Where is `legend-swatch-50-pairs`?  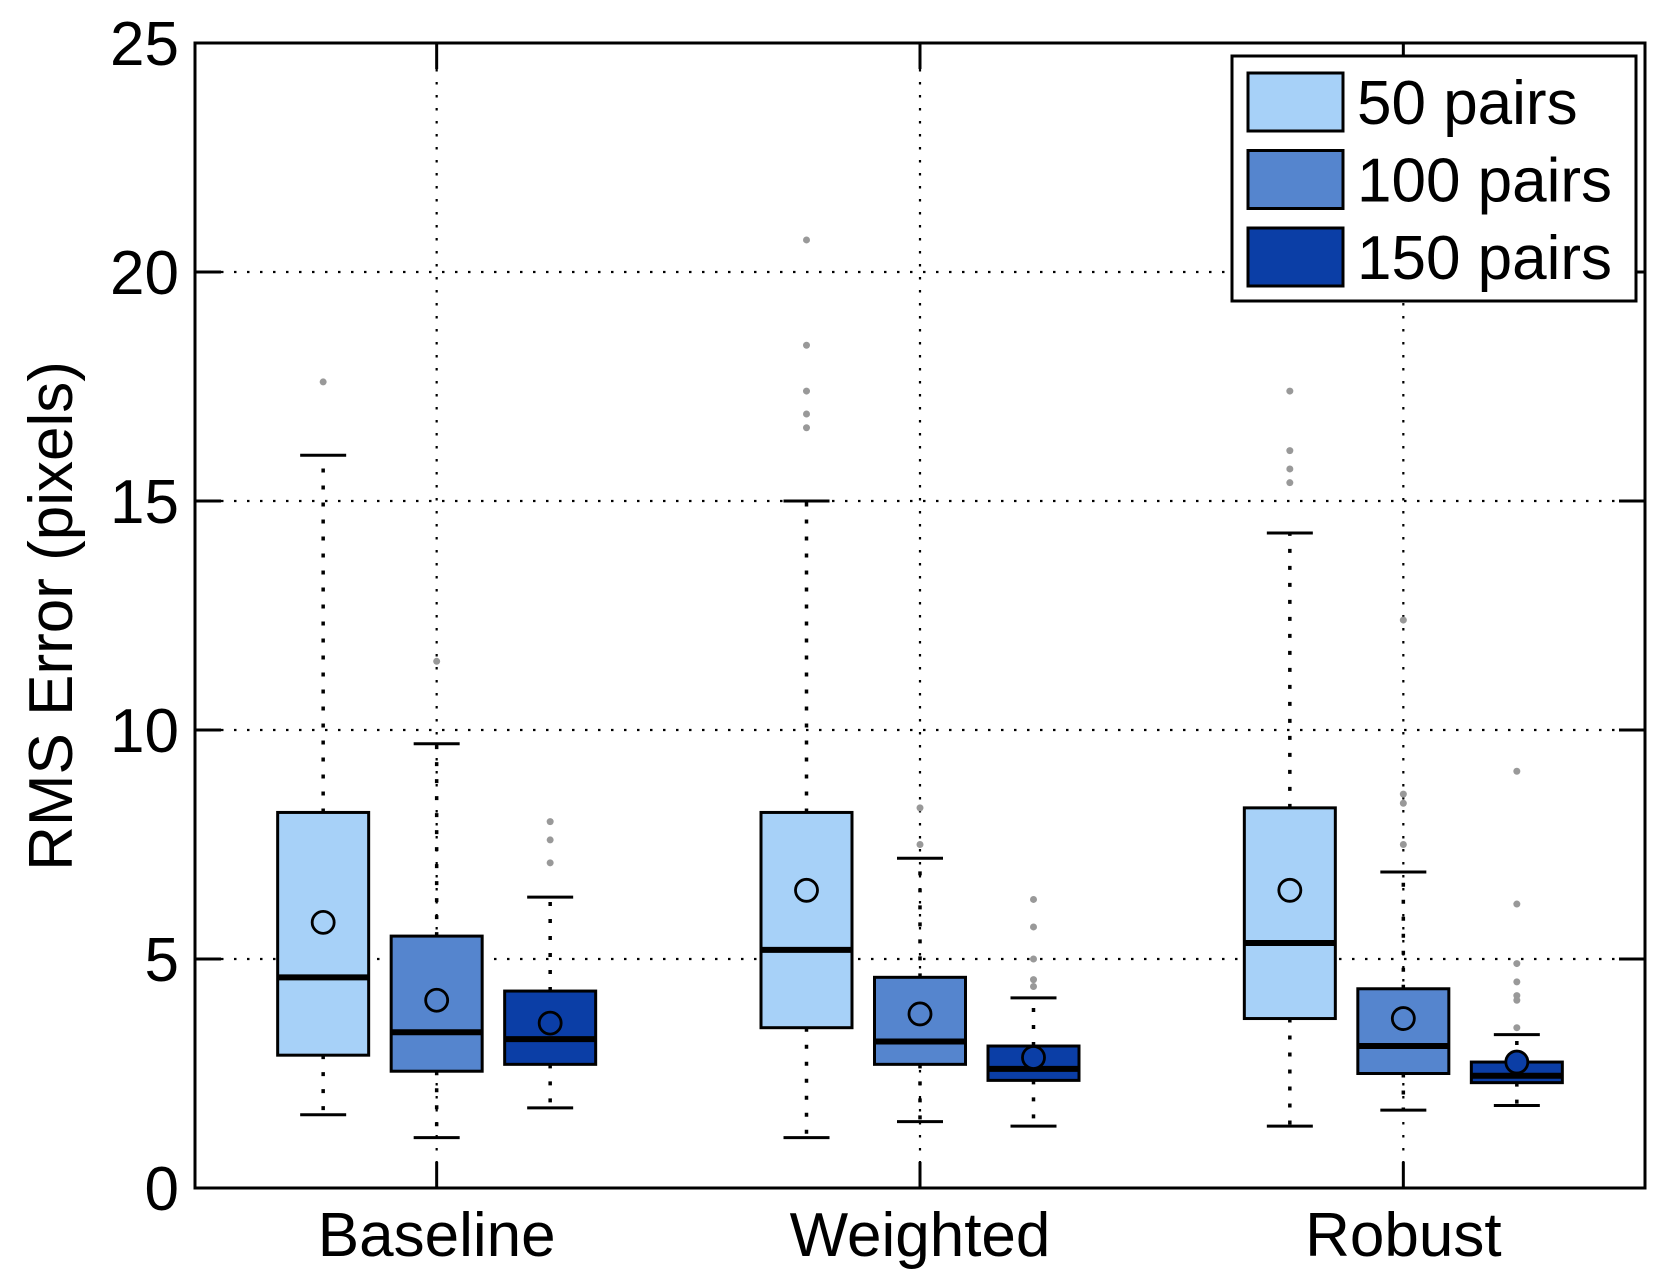 legend-swatch-50-pairs is located at coordinates (1295, 102).